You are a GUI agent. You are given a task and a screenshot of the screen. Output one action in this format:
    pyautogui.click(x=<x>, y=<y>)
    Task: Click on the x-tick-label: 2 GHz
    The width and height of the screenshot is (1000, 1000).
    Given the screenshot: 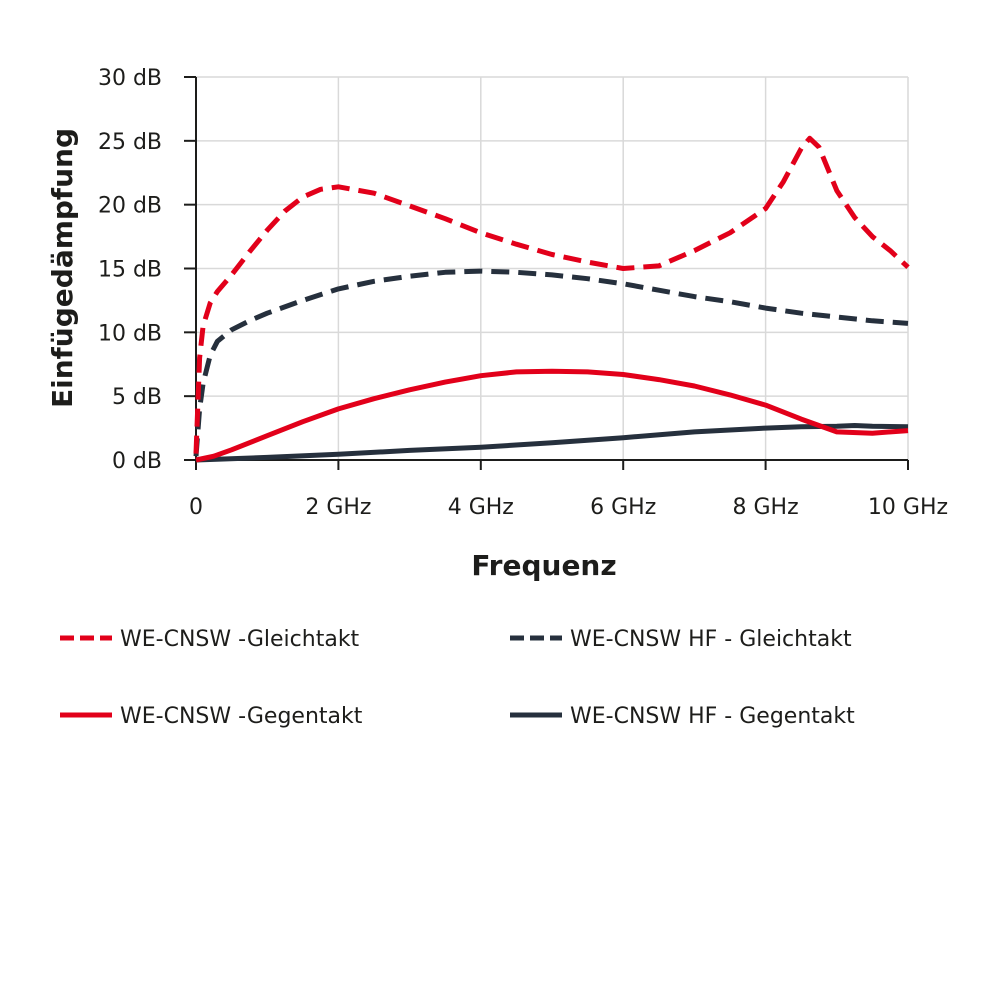 What is the action you would take?
    pyautogui.click(x=338, y=507)
    